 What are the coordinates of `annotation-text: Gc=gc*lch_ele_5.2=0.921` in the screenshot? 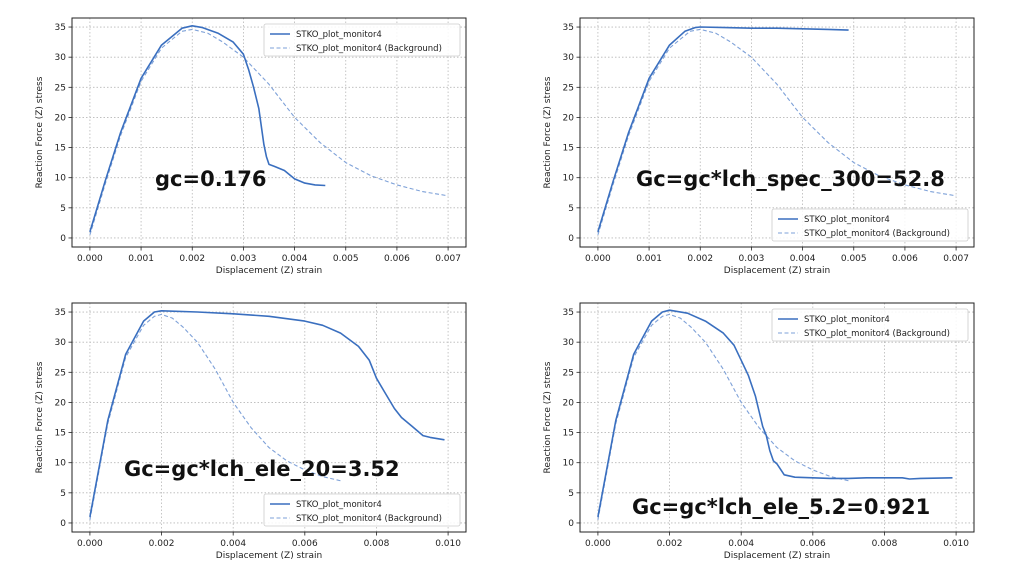 It's located at (781, 507).